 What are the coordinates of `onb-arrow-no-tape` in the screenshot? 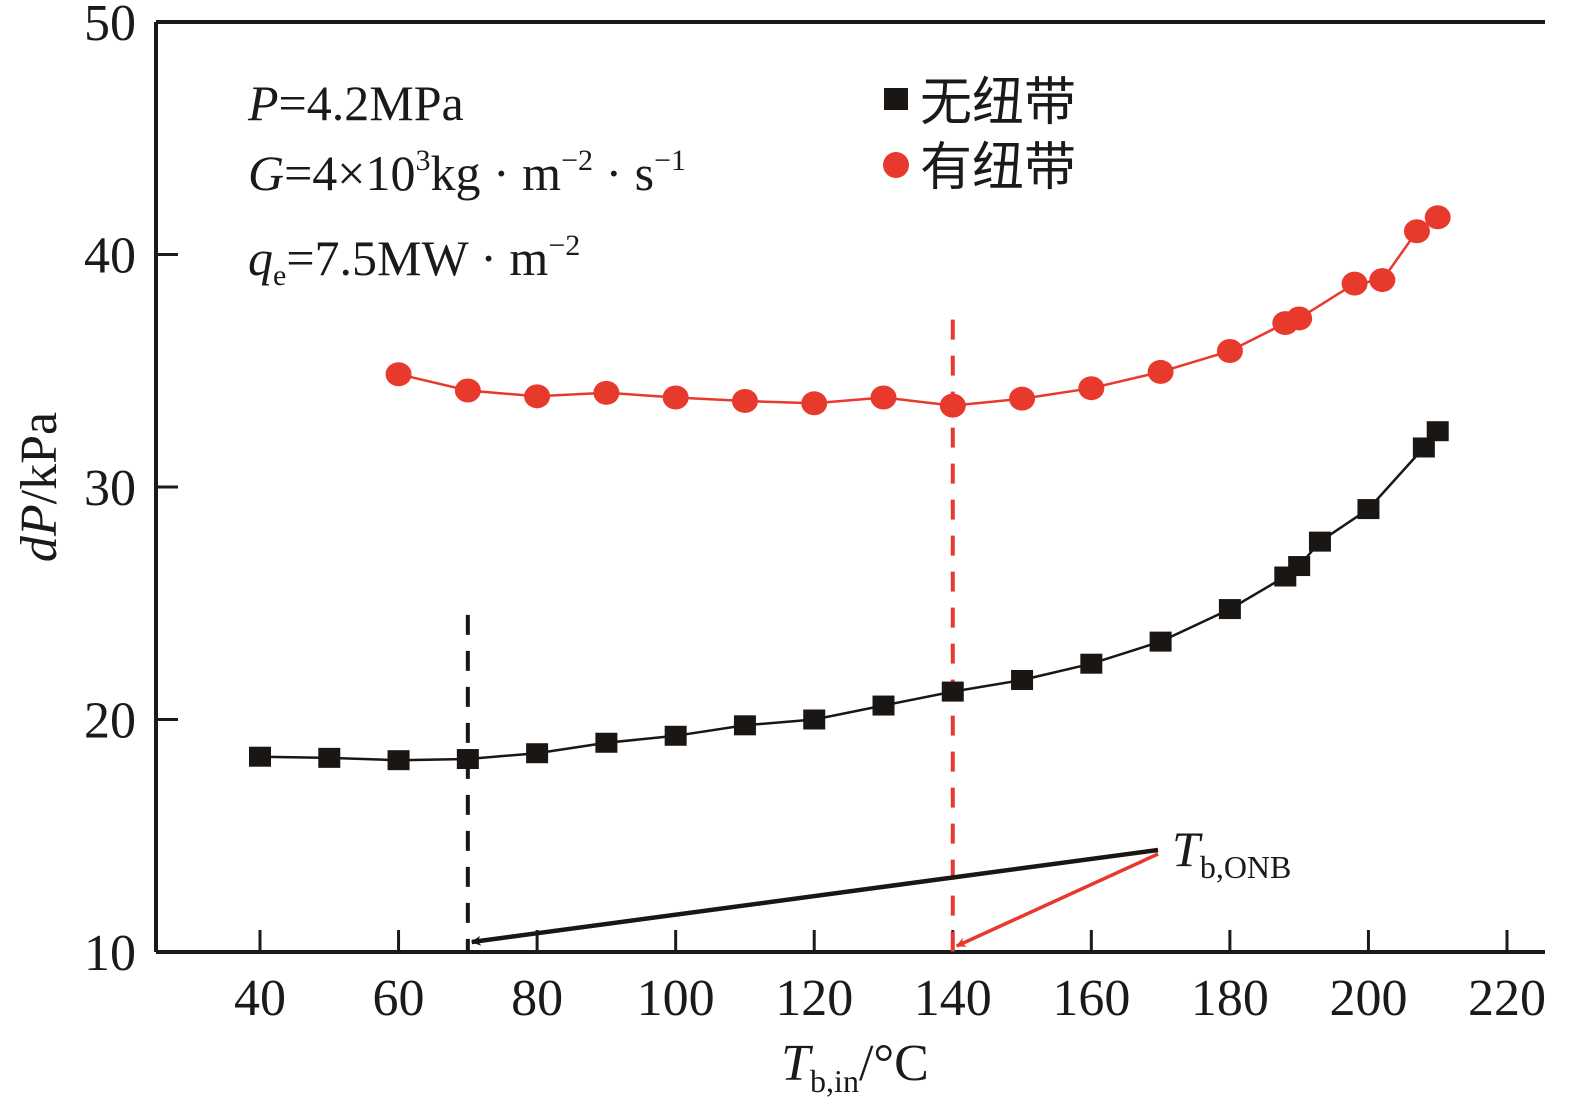 It's located at (814, 896).